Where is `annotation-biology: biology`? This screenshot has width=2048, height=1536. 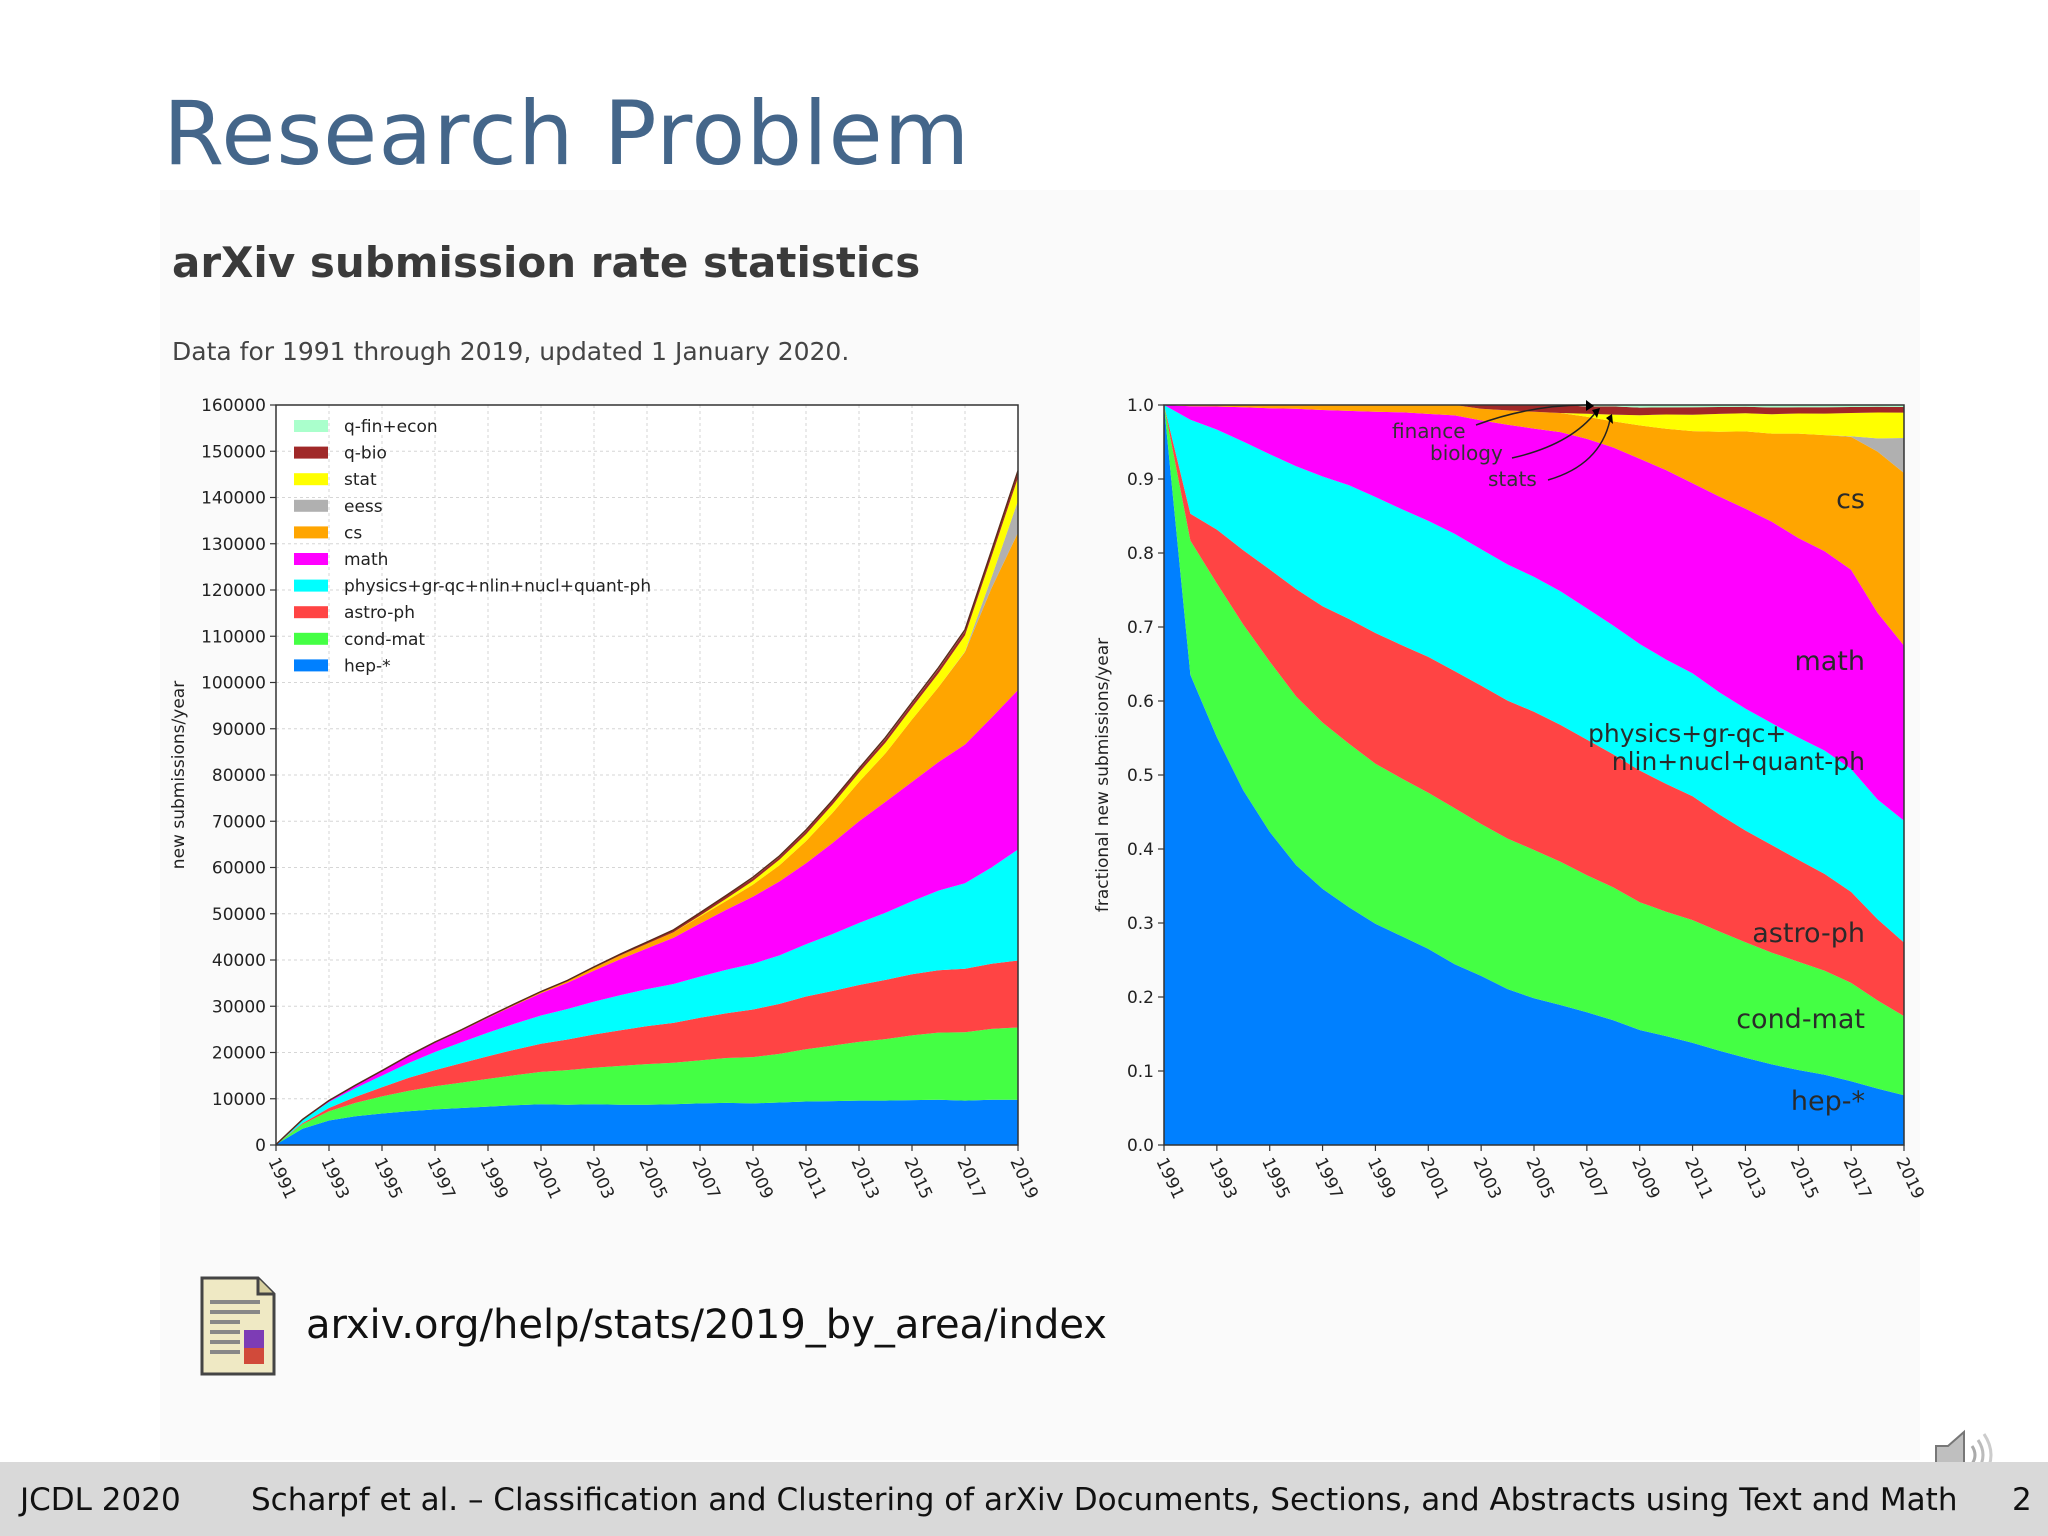 annotation-biology: biology is located at coordinates (1466, 453).